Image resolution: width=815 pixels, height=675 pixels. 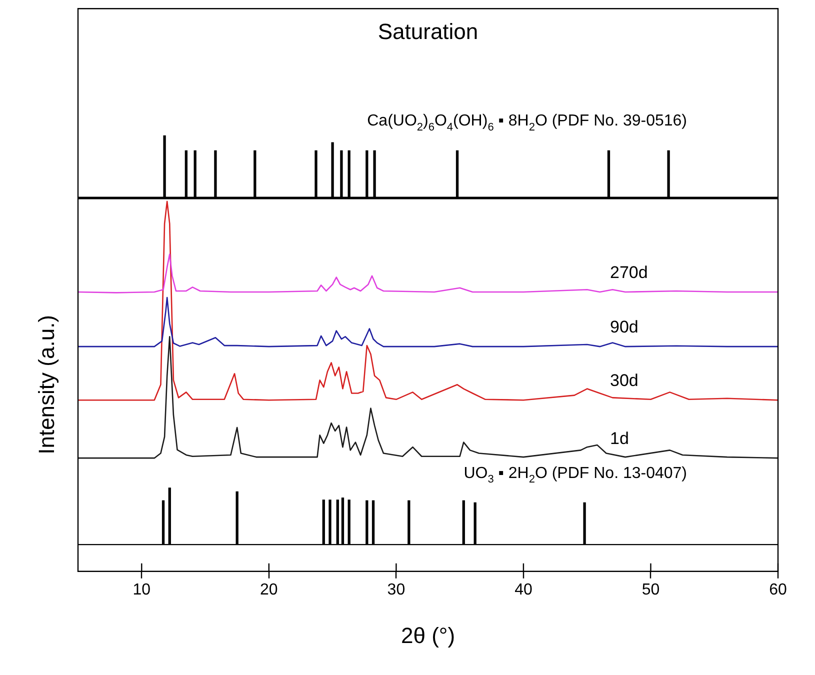 What do you see at coordinates (141, 589) in the screenshot?
I see `x-tick-label: 10` at bounding box center [141, 589].